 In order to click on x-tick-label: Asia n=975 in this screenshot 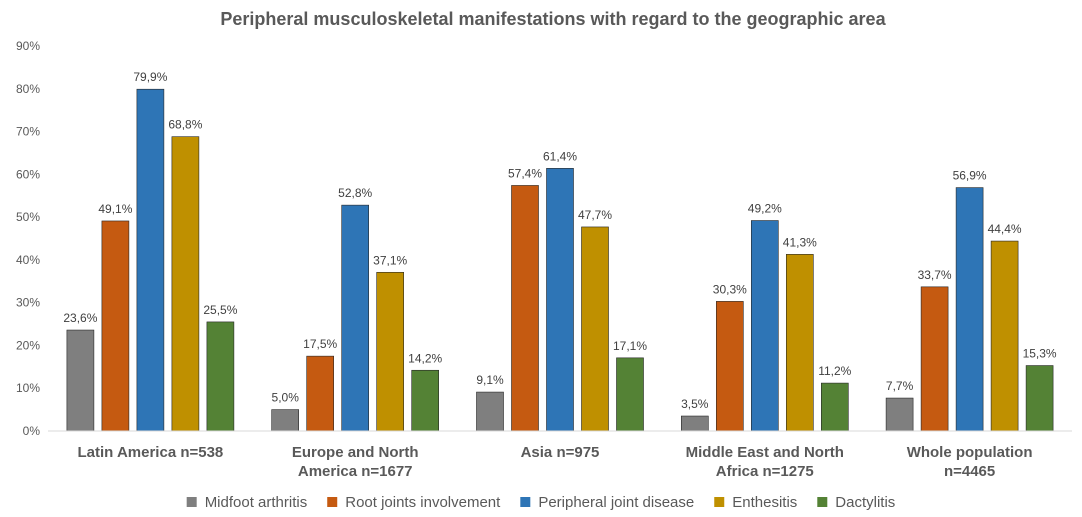, I will do `click(560, 452)`.